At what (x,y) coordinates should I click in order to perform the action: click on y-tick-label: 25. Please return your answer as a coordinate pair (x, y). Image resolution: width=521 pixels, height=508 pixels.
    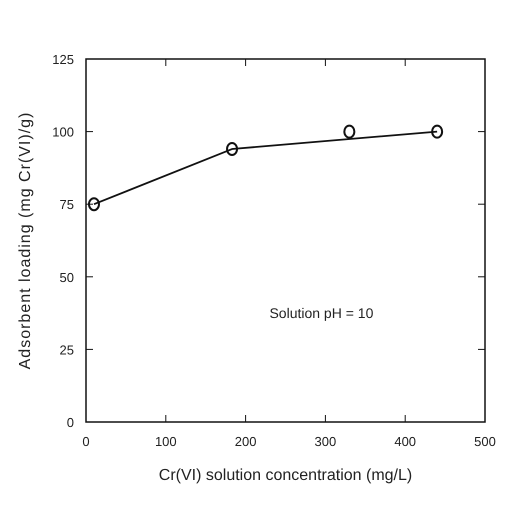
    Looking at the image, I should click on (67, 350).